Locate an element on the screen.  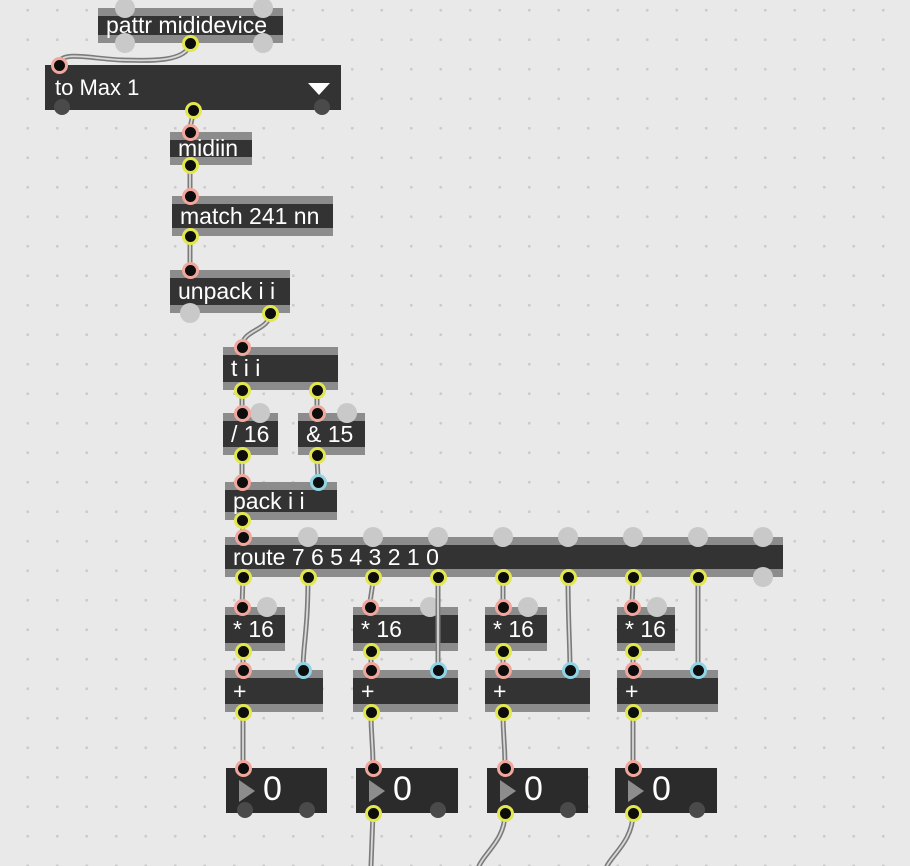
dropdown-arrow-icon is located at coordinates (319, 88).